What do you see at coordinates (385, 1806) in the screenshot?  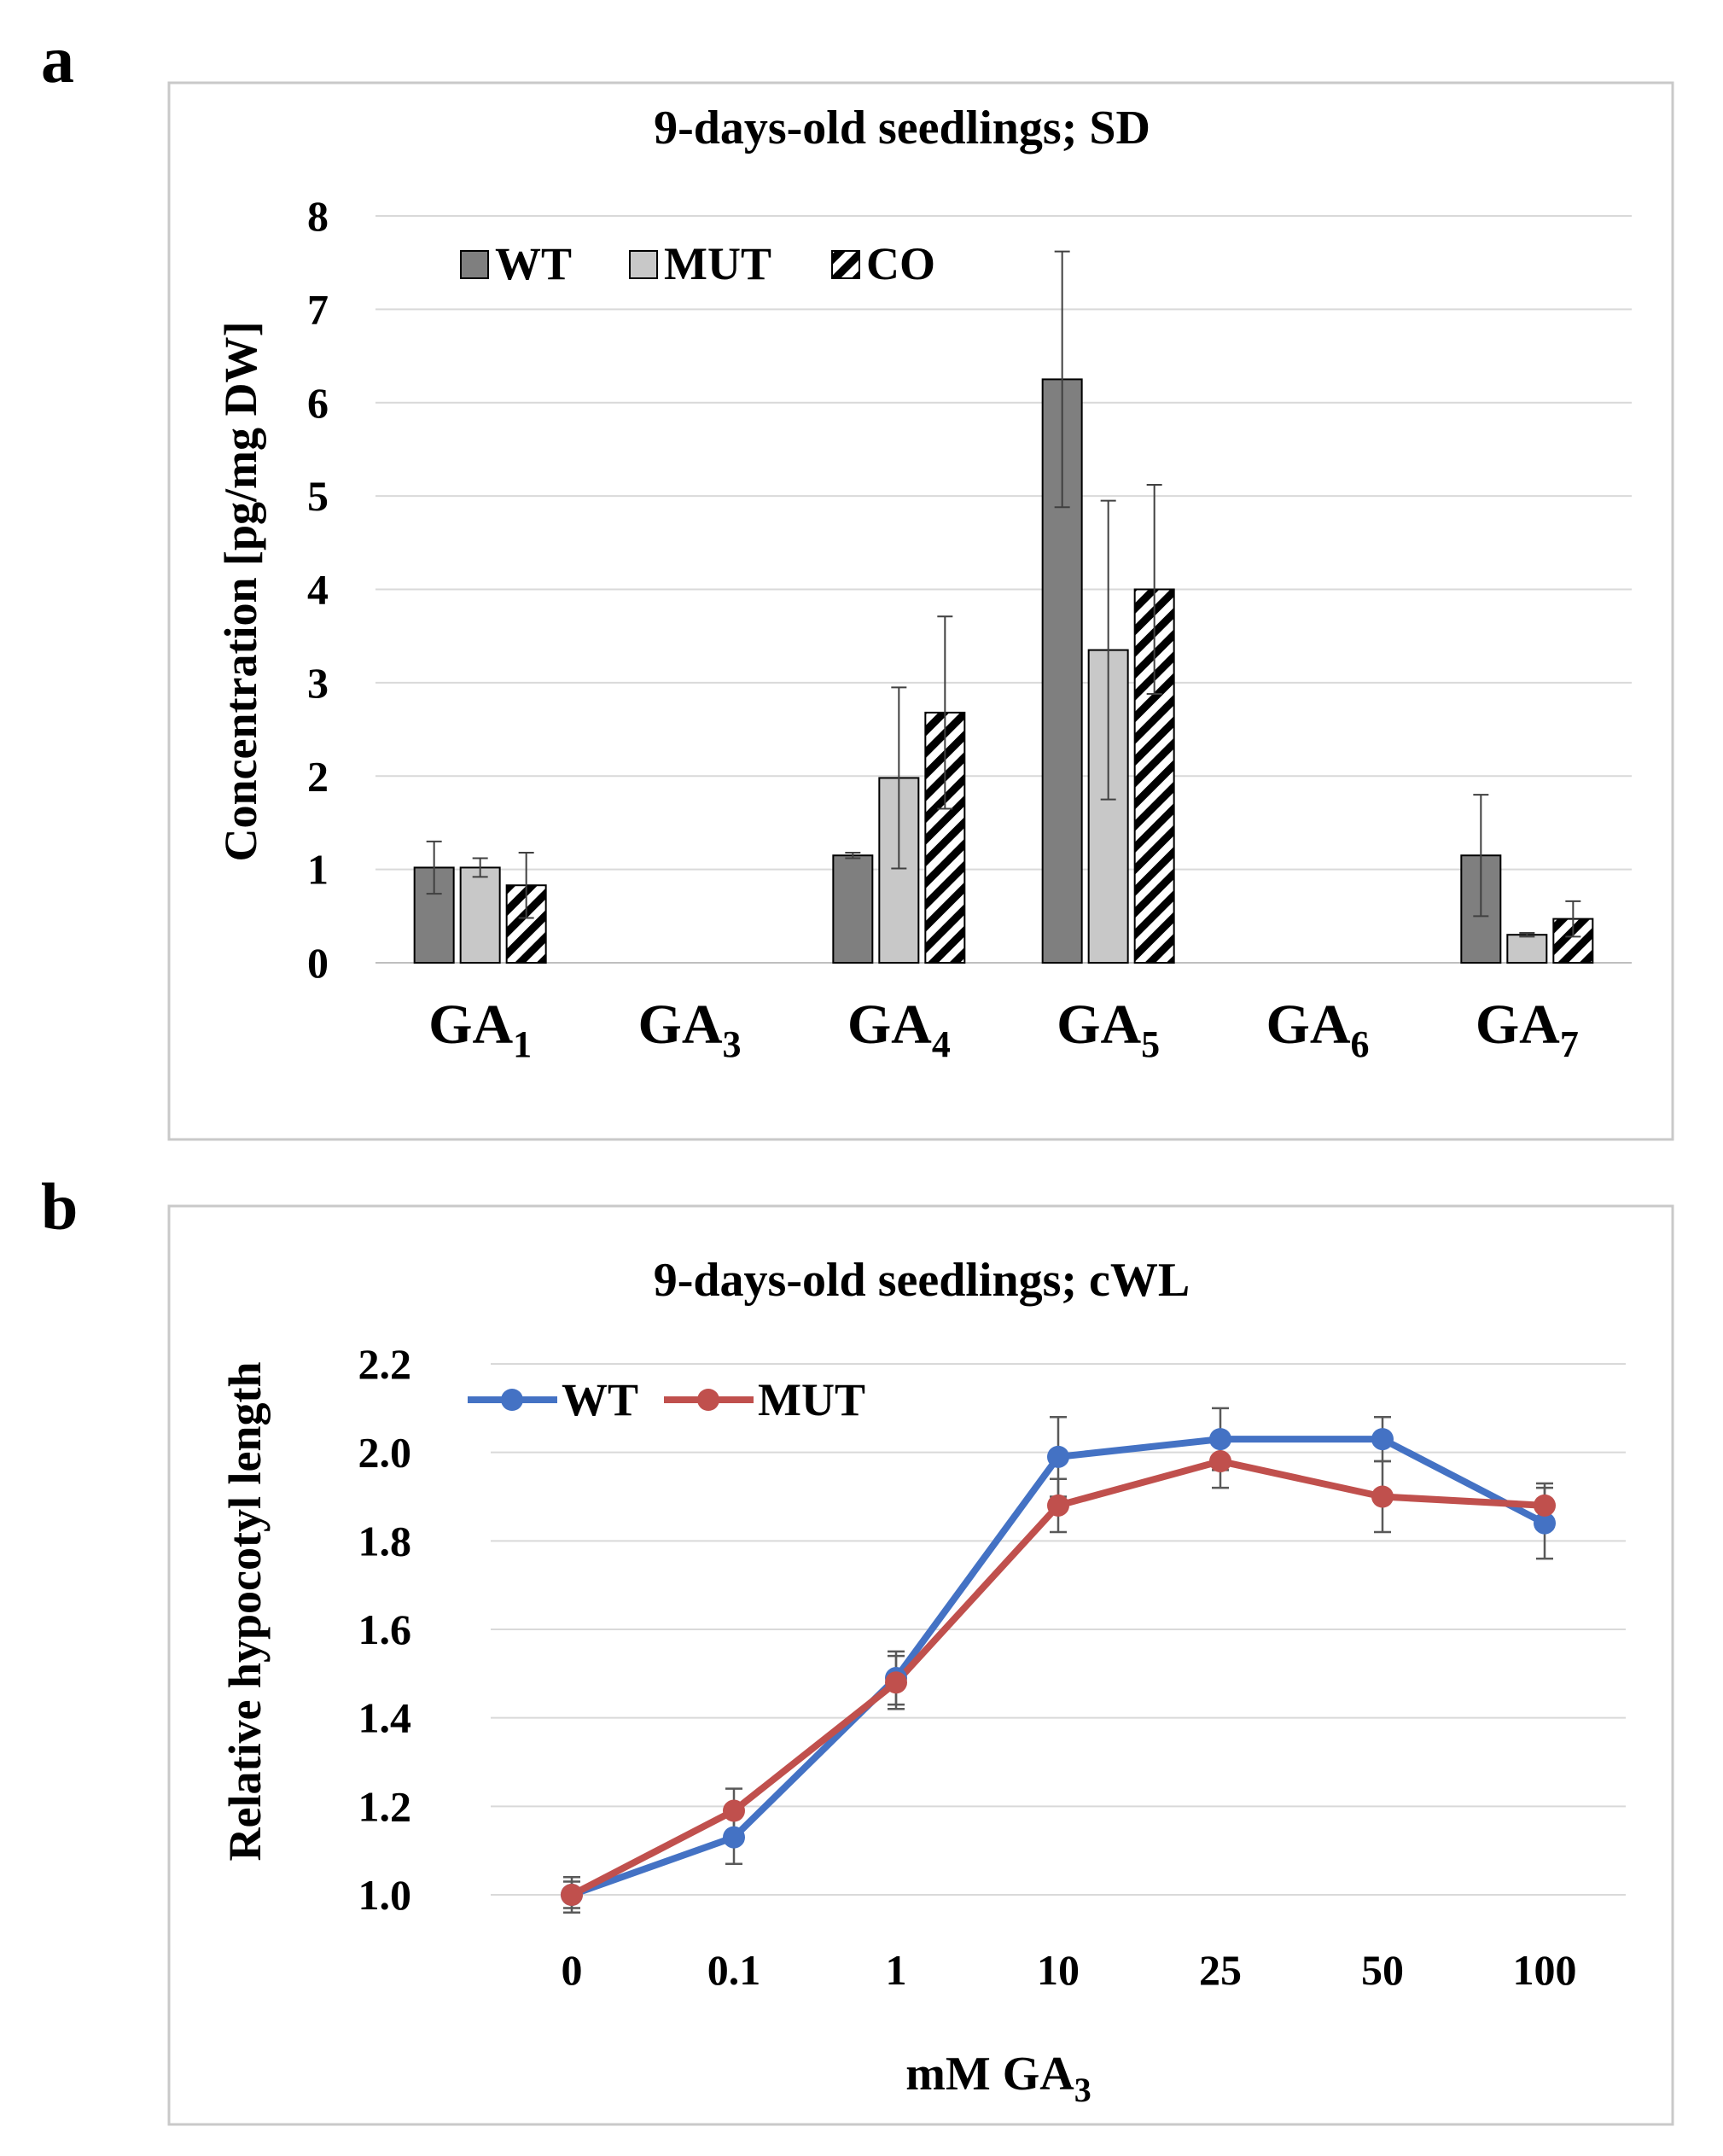 I see `y-tick-1.2: 1.2` at bounding box center [385, 1806].